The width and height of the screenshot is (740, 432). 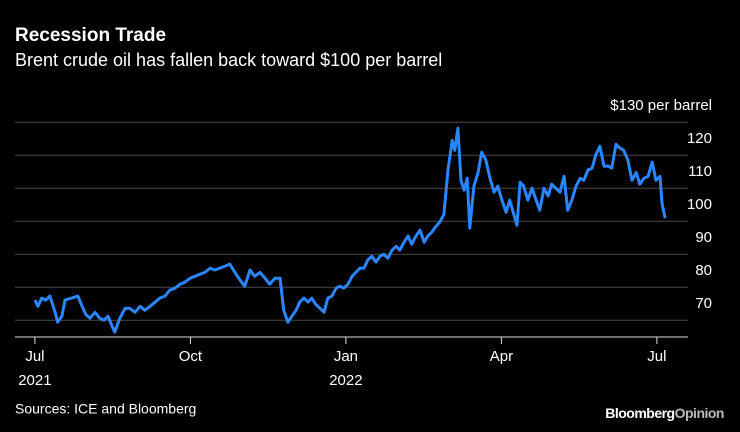 What do you see at coordinates (699, 204) in the screenshot?
I see `y-tick-label: 100` at bounding box center [699, 204].